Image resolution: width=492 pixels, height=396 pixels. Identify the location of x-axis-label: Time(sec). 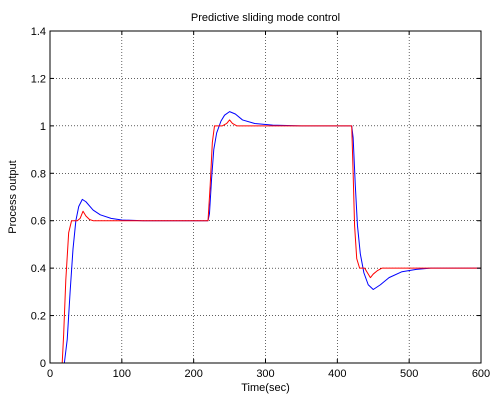
(265, 388).